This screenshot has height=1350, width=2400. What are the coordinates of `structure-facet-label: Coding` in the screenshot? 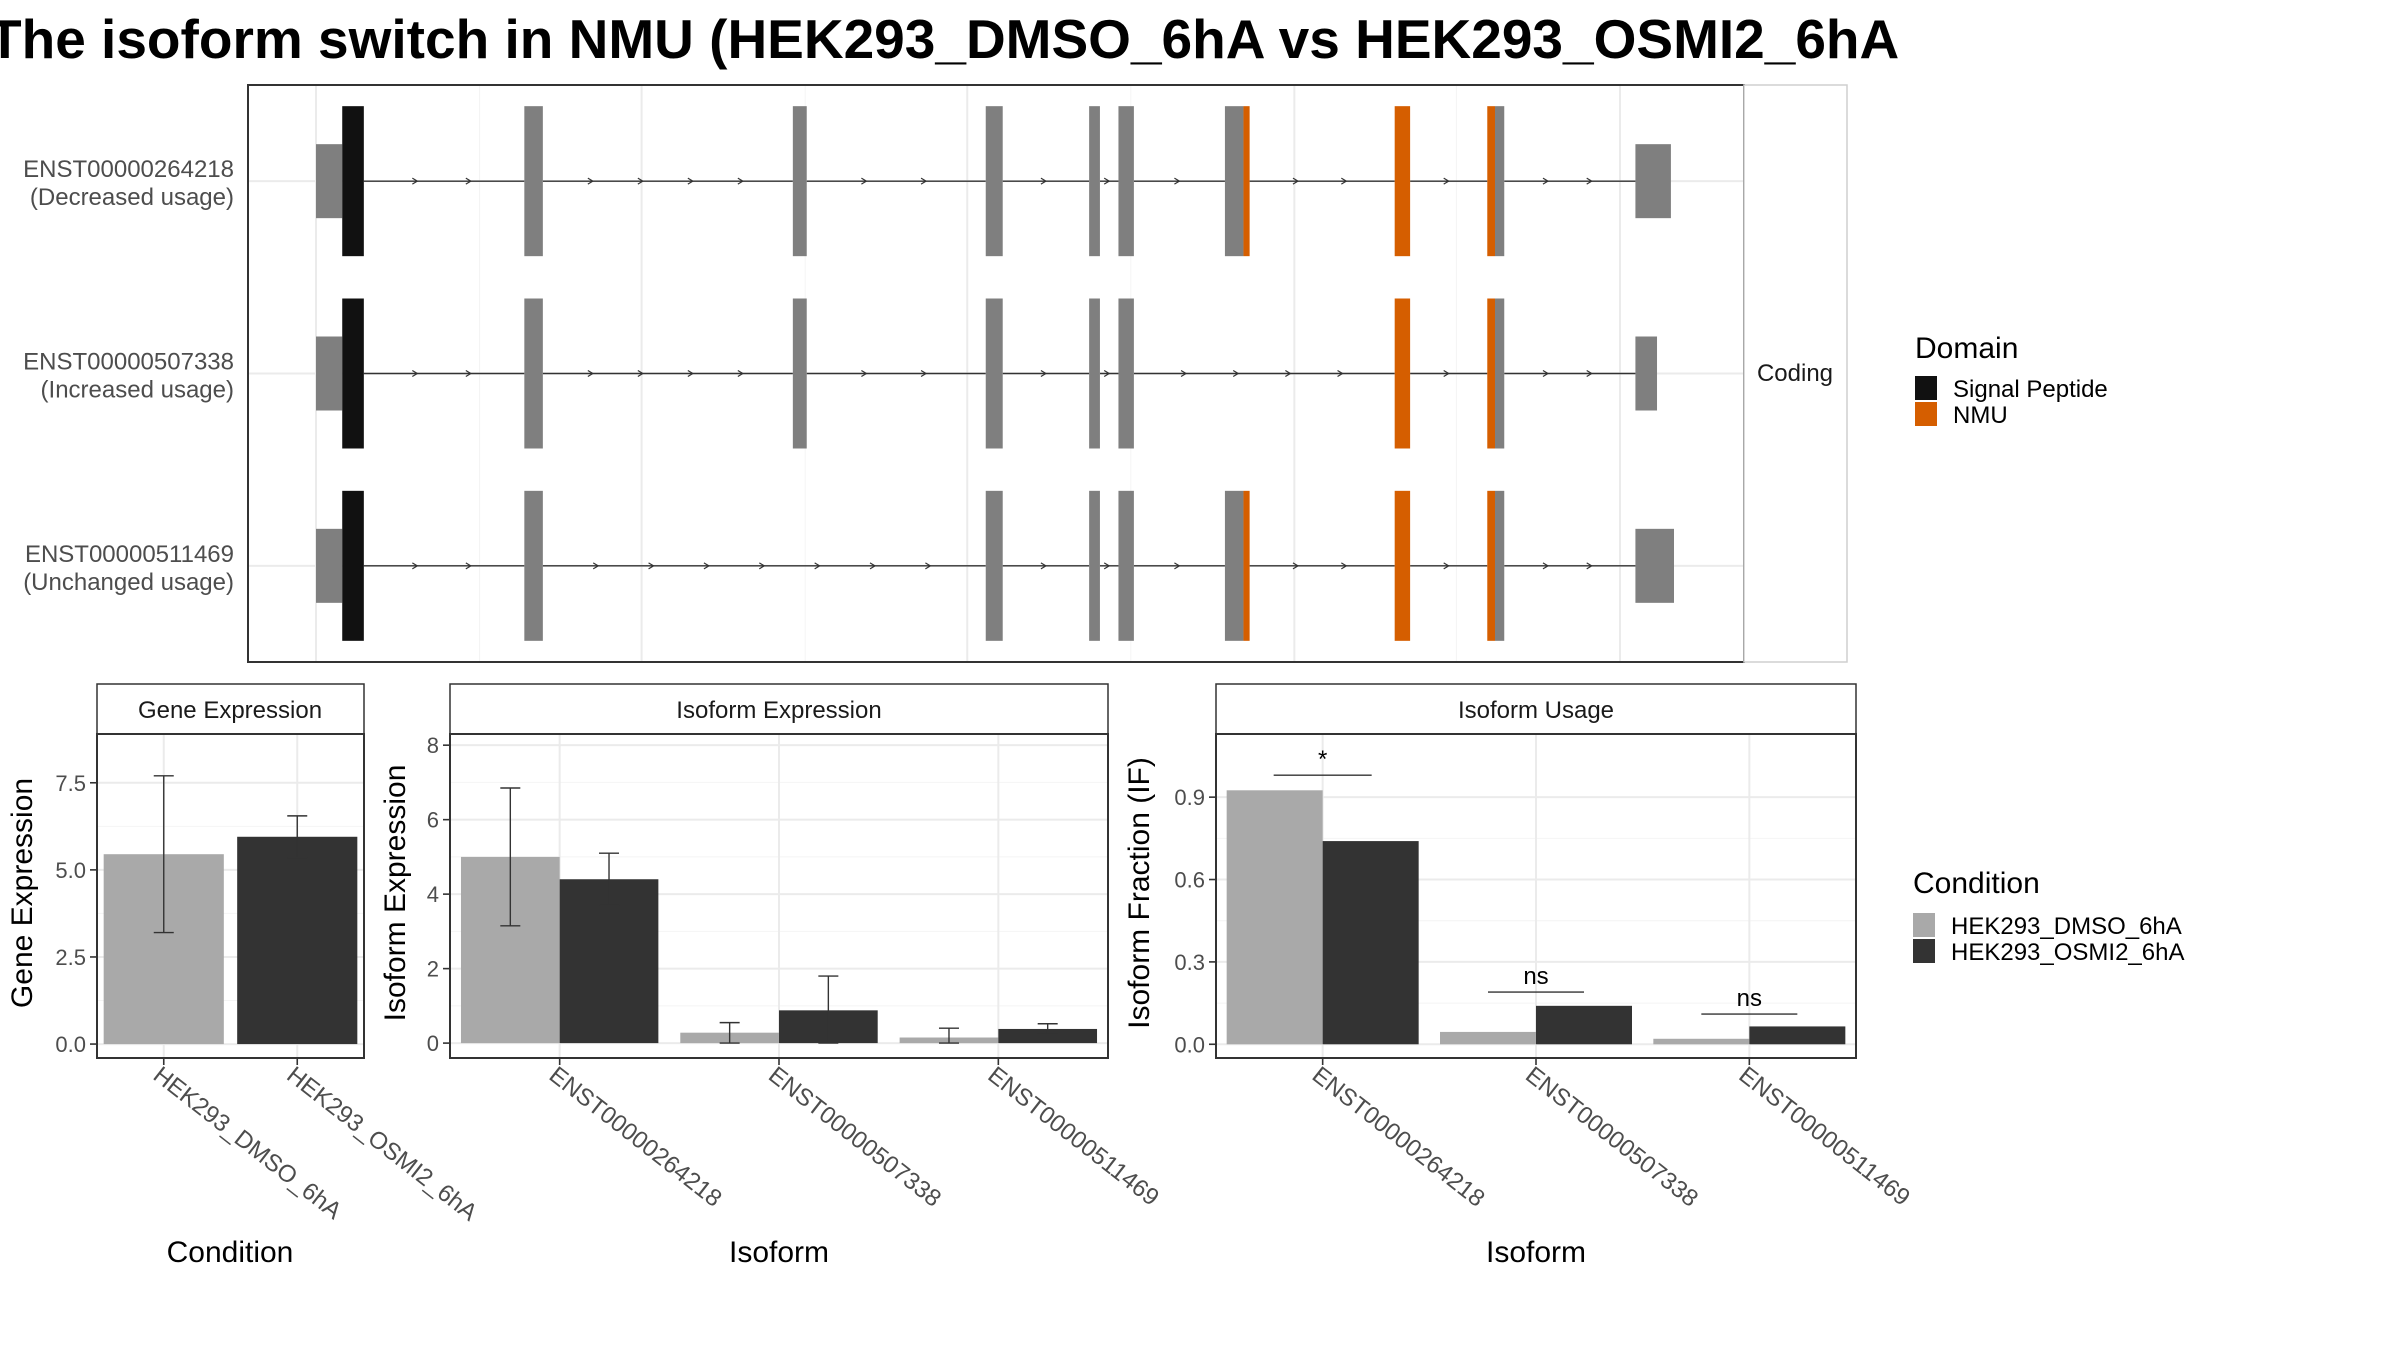 It's located at (1795, 373).